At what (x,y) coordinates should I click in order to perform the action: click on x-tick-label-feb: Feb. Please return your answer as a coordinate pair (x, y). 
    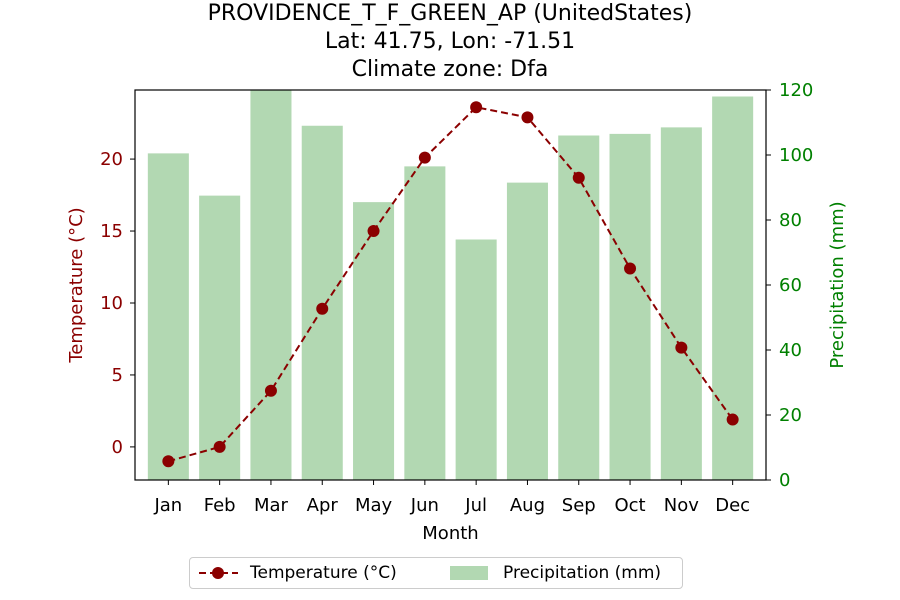
    Looking at the image, I should click on (220, 505).